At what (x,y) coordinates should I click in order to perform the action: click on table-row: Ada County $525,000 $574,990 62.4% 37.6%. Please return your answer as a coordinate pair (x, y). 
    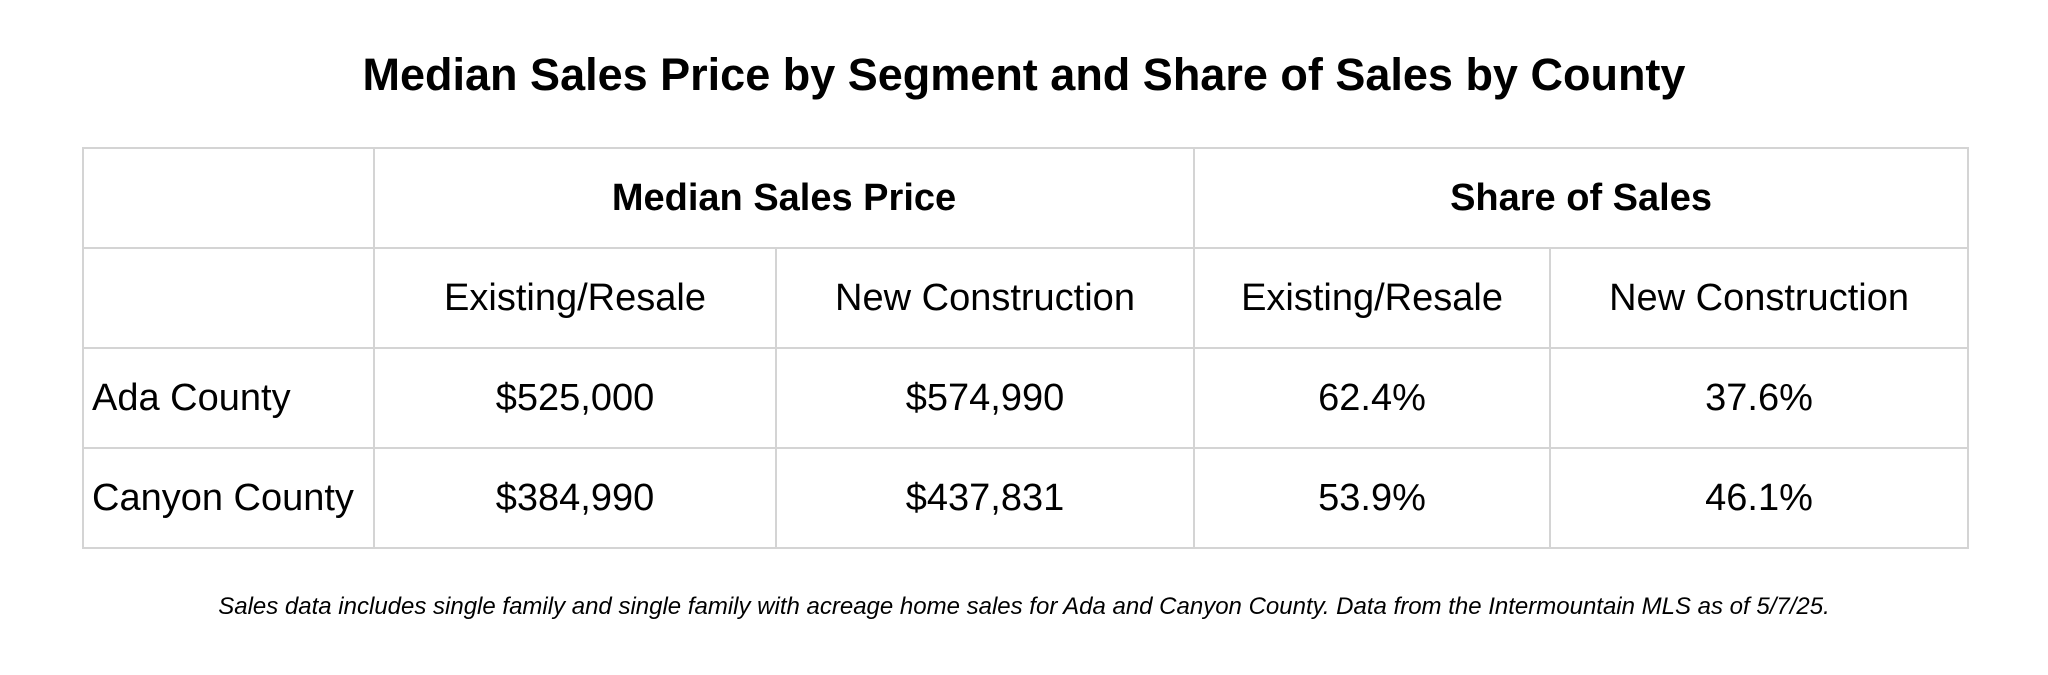
    Looking at the image, I should click on (1026, 398).